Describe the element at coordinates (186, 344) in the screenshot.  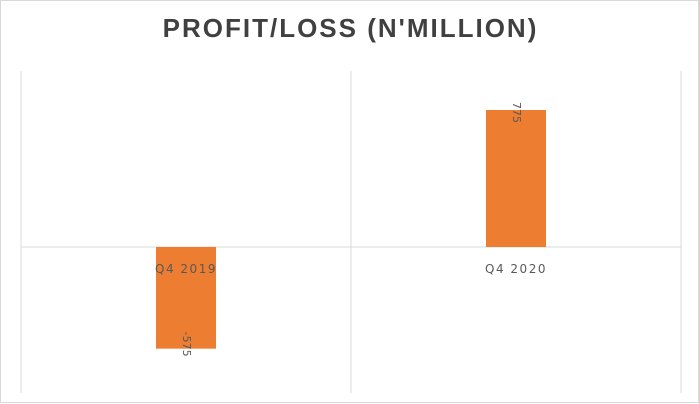
I see `data-label-1: -575` at that location.